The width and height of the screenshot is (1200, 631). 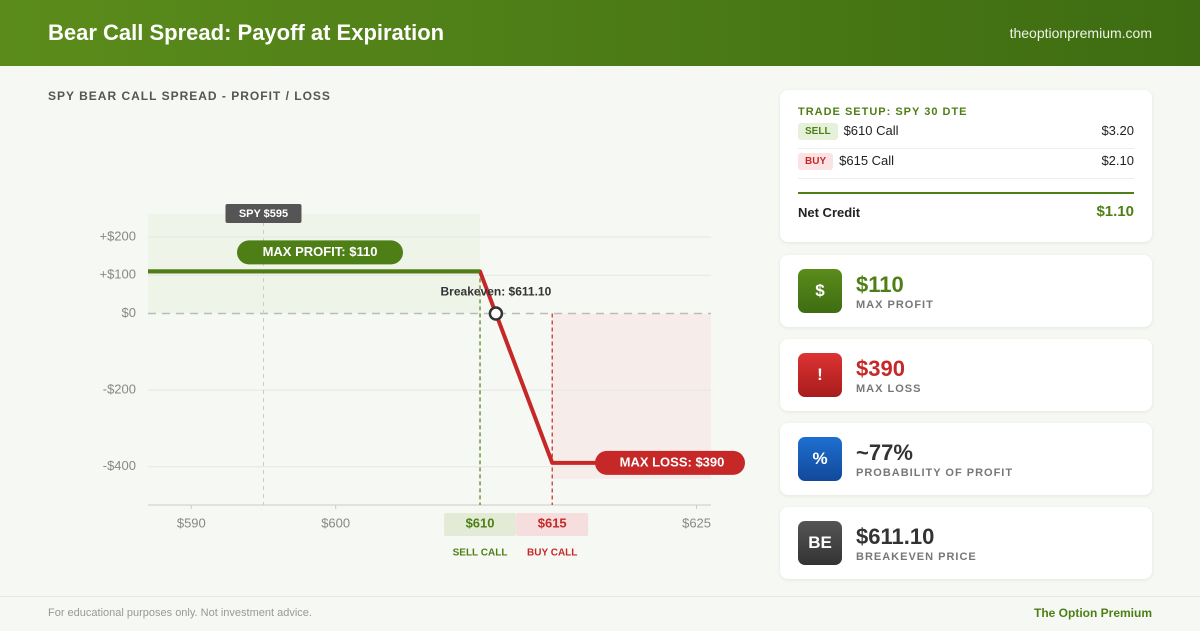 I want to click on x-tick-label: $610, so click(x=480, y=522).